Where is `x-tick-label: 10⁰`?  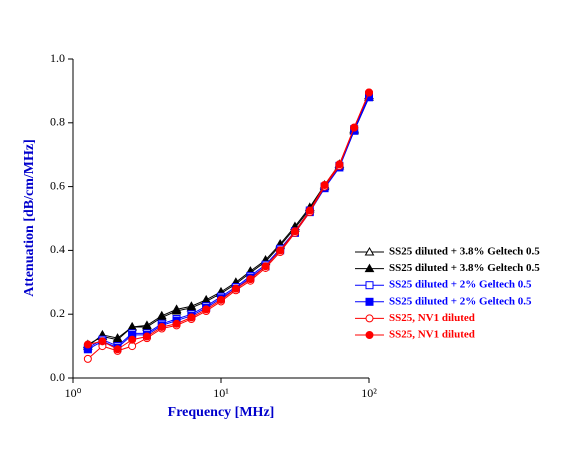
x-tick-label: 10⁰ is located at coordinates (73, 393).